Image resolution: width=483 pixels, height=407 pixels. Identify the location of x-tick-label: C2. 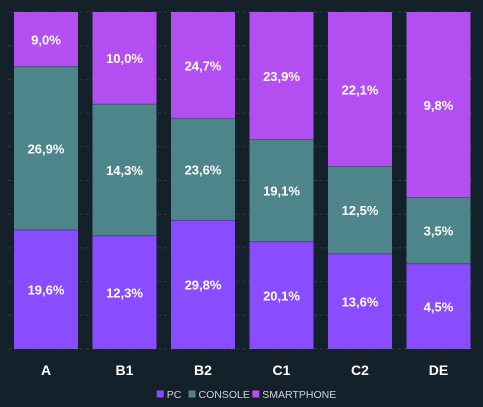
(360, 370).